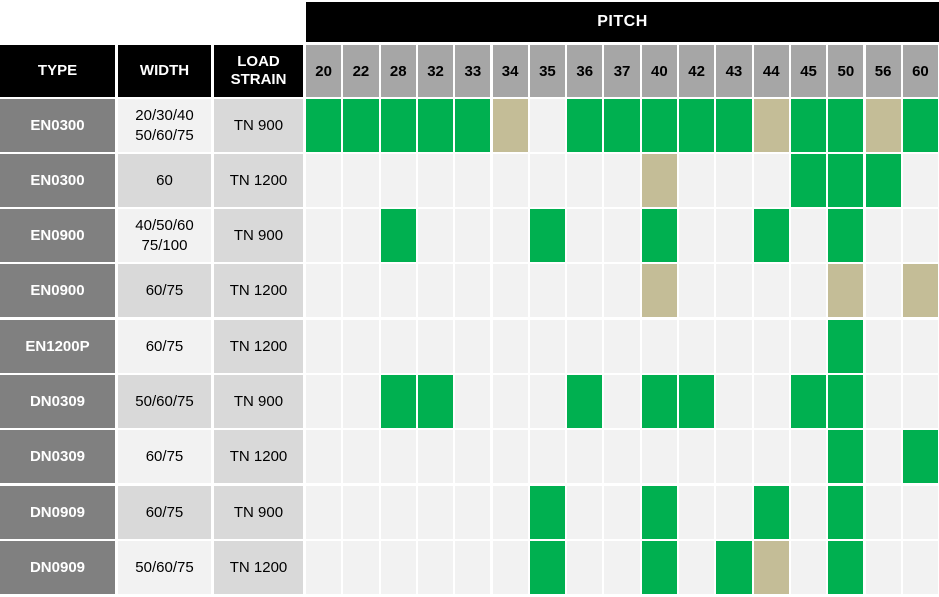 The image size is (939, 597). I want to click on width-cell: 60, so click(164, 180).